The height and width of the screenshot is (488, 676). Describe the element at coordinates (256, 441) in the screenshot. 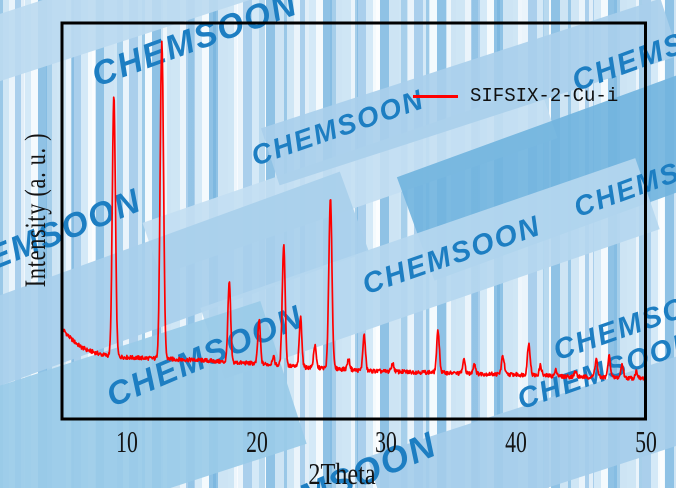

I see `x-tick-label: 20` at that location.